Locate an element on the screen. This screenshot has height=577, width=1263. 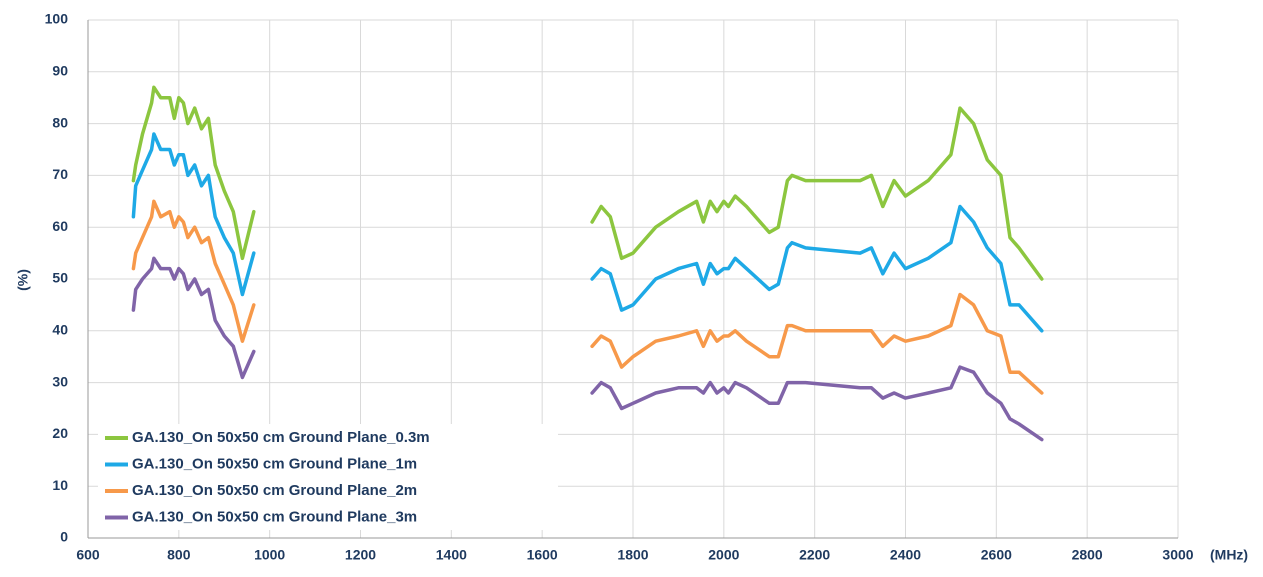
y-tick-label: 50 is located at coordinates (60, 278).